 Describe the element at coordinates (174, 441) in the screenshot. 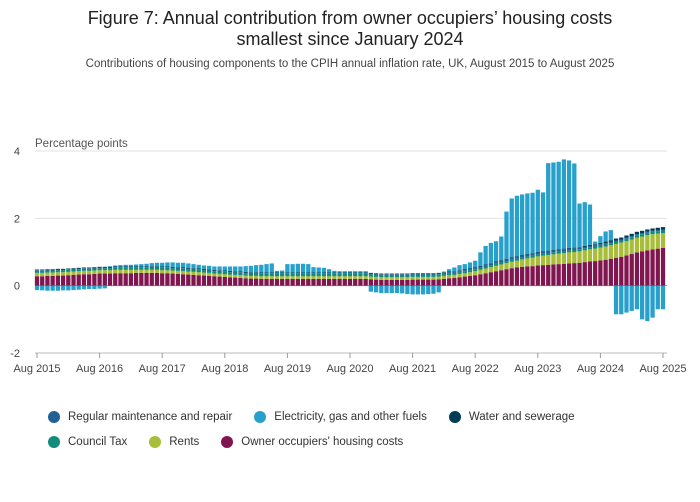

I see `legend-item: Rents` at that location.